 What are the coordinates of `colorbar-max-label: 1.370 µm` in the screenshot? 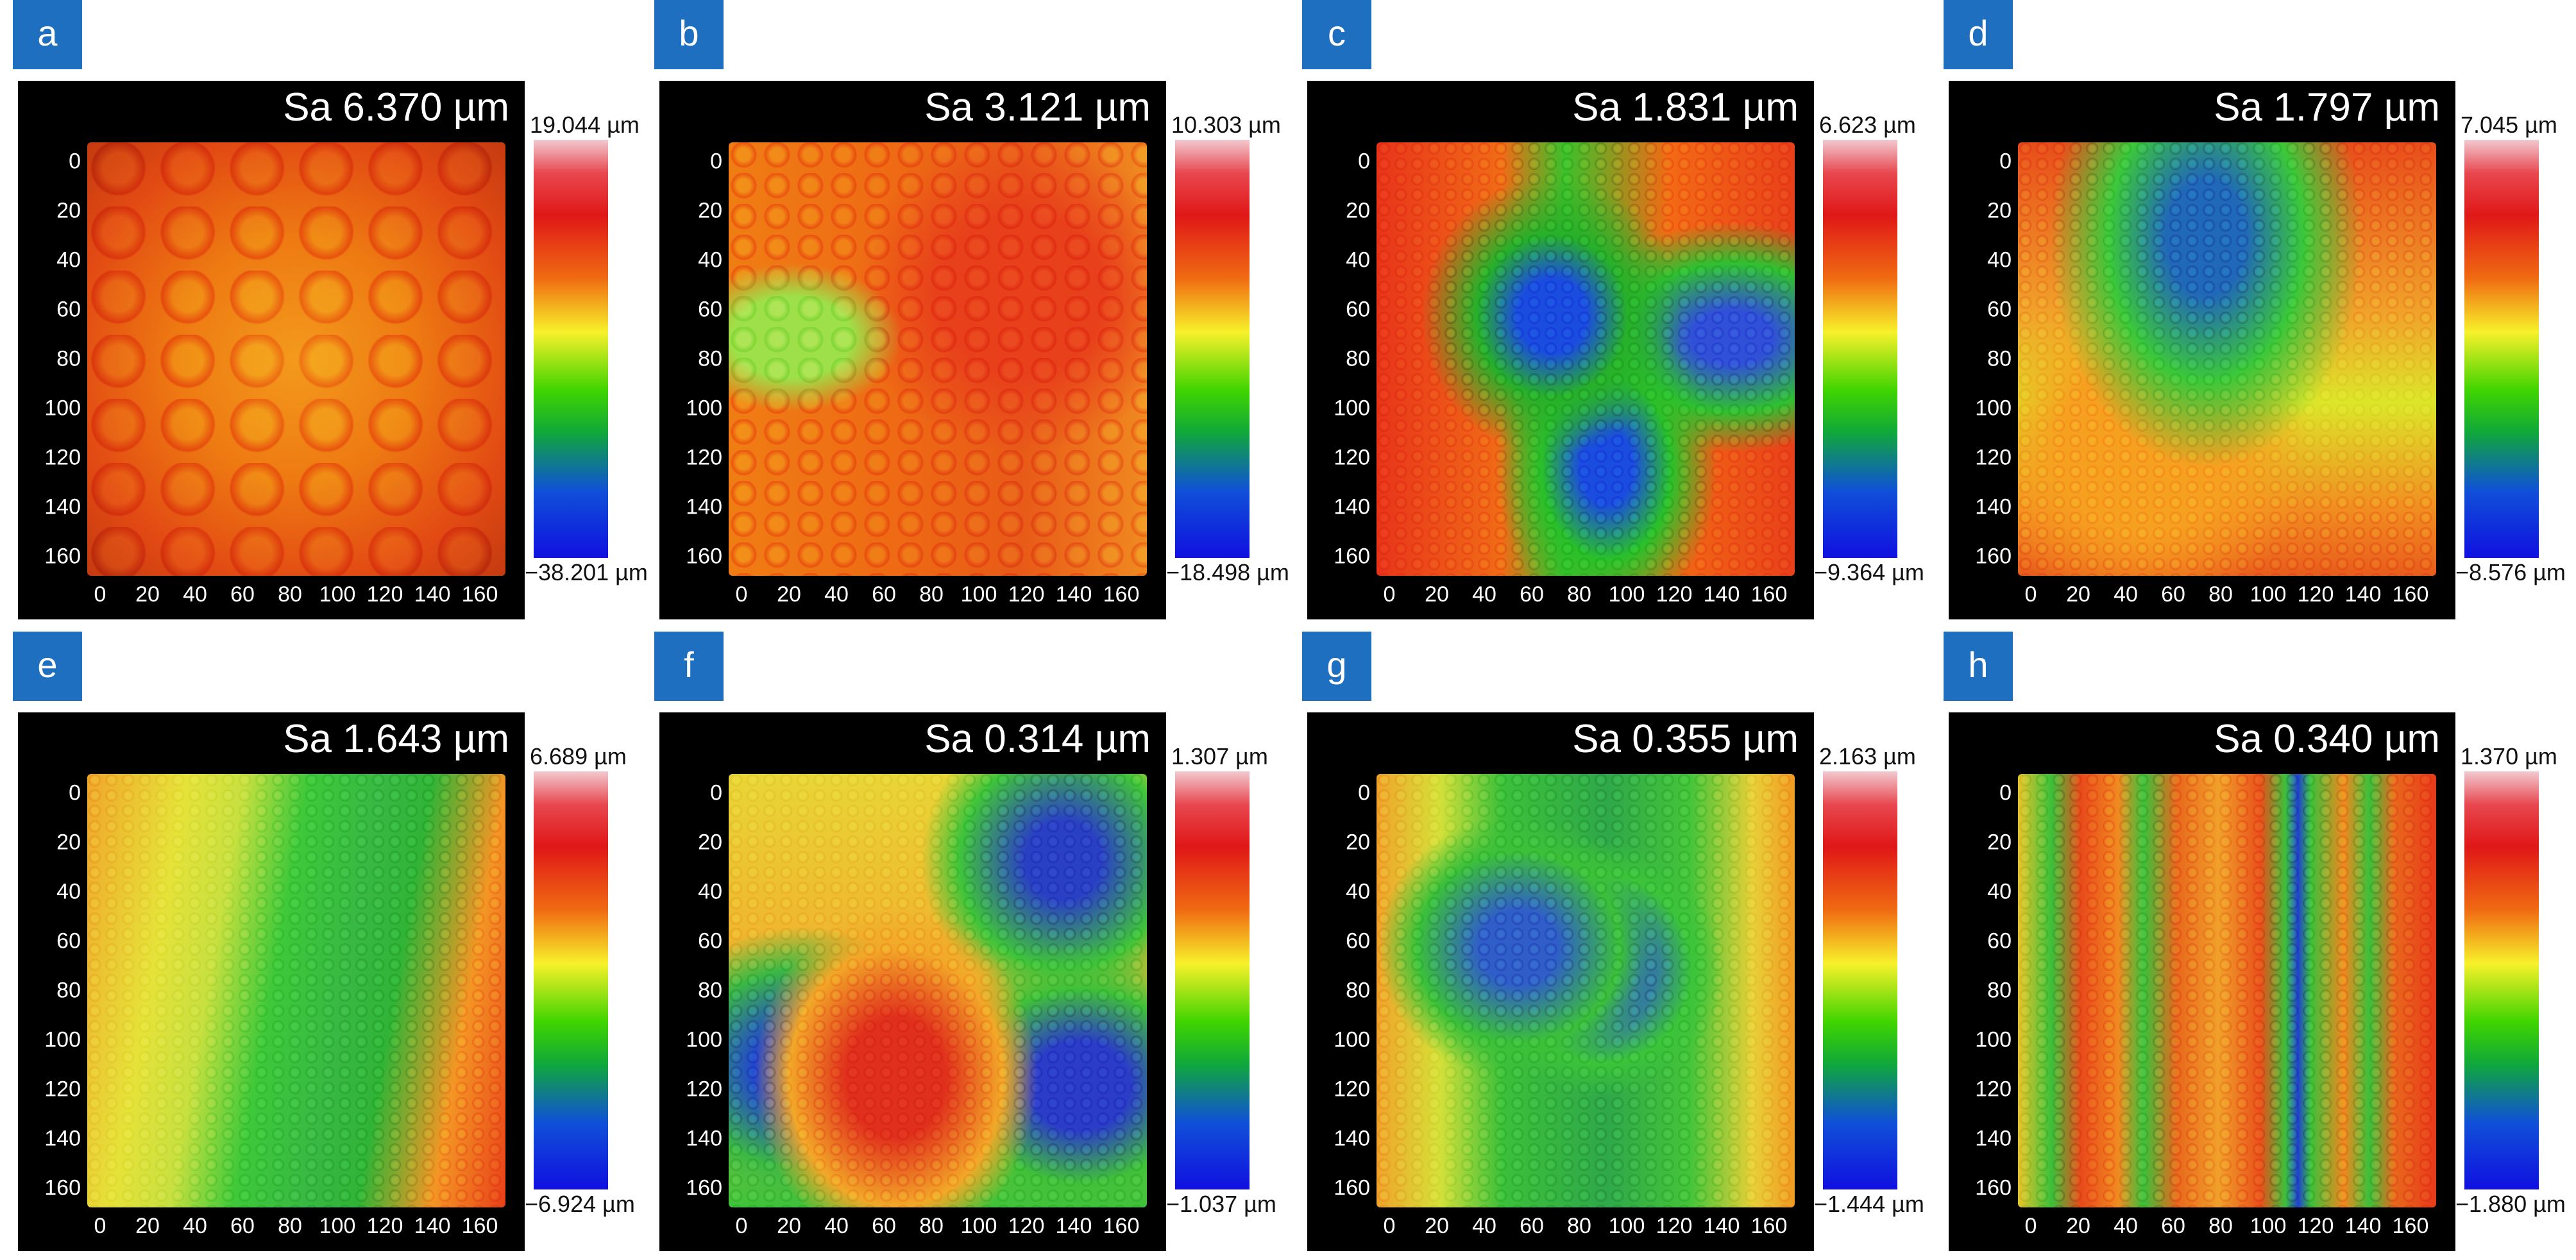 It's located at (2509, 756).